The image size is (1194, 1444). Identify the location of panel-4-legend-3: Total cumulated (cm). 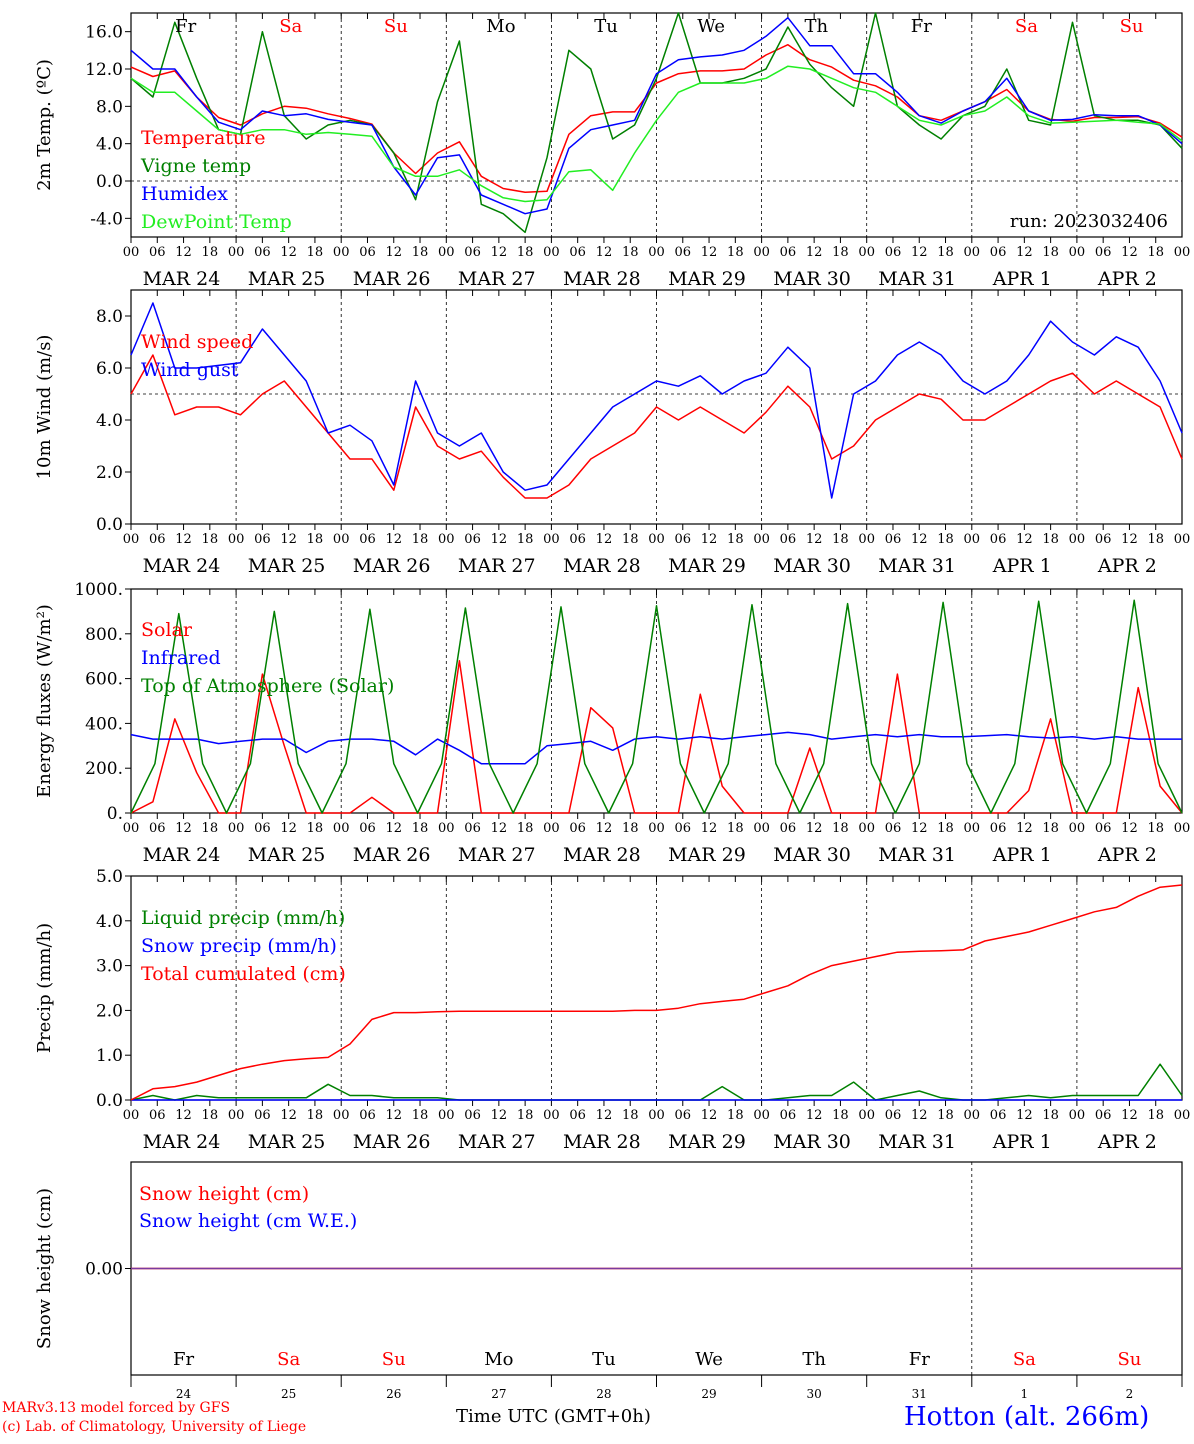
(243, 974).